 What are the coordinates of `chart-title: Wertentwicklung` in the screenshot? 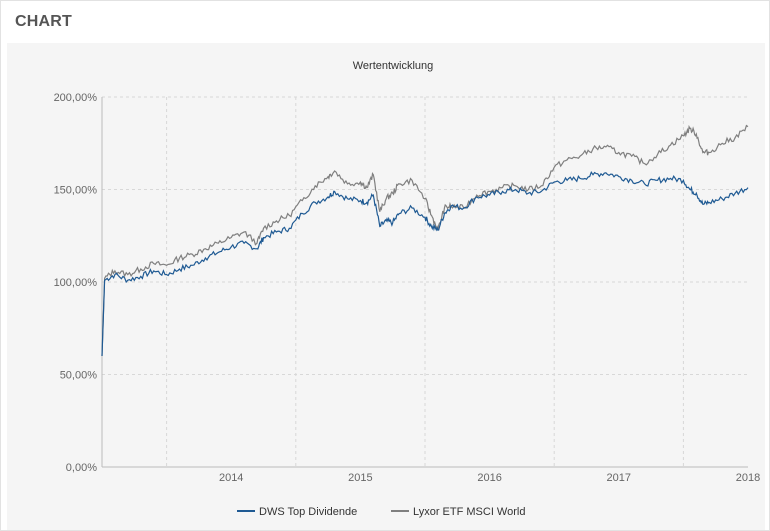 It's located at (393, 66).